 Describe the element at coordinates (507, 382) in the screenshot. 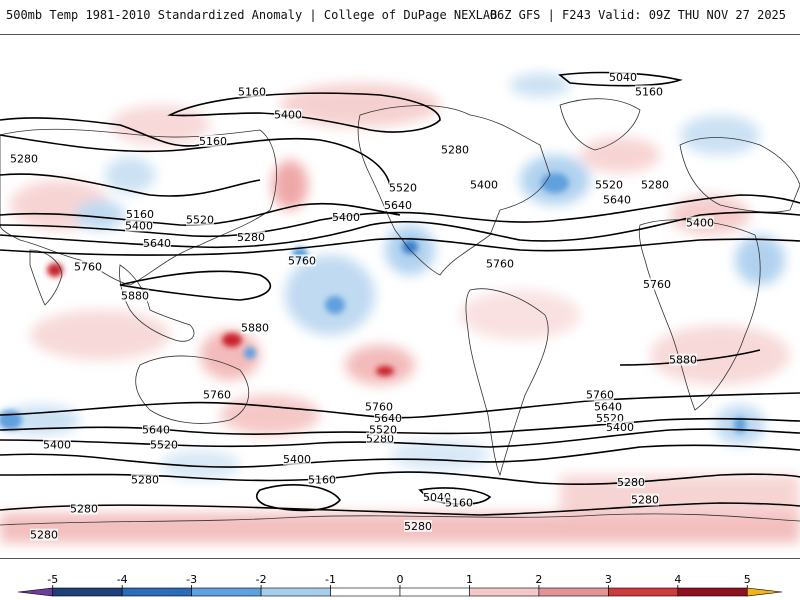

I see `south-america-outline` at that location.